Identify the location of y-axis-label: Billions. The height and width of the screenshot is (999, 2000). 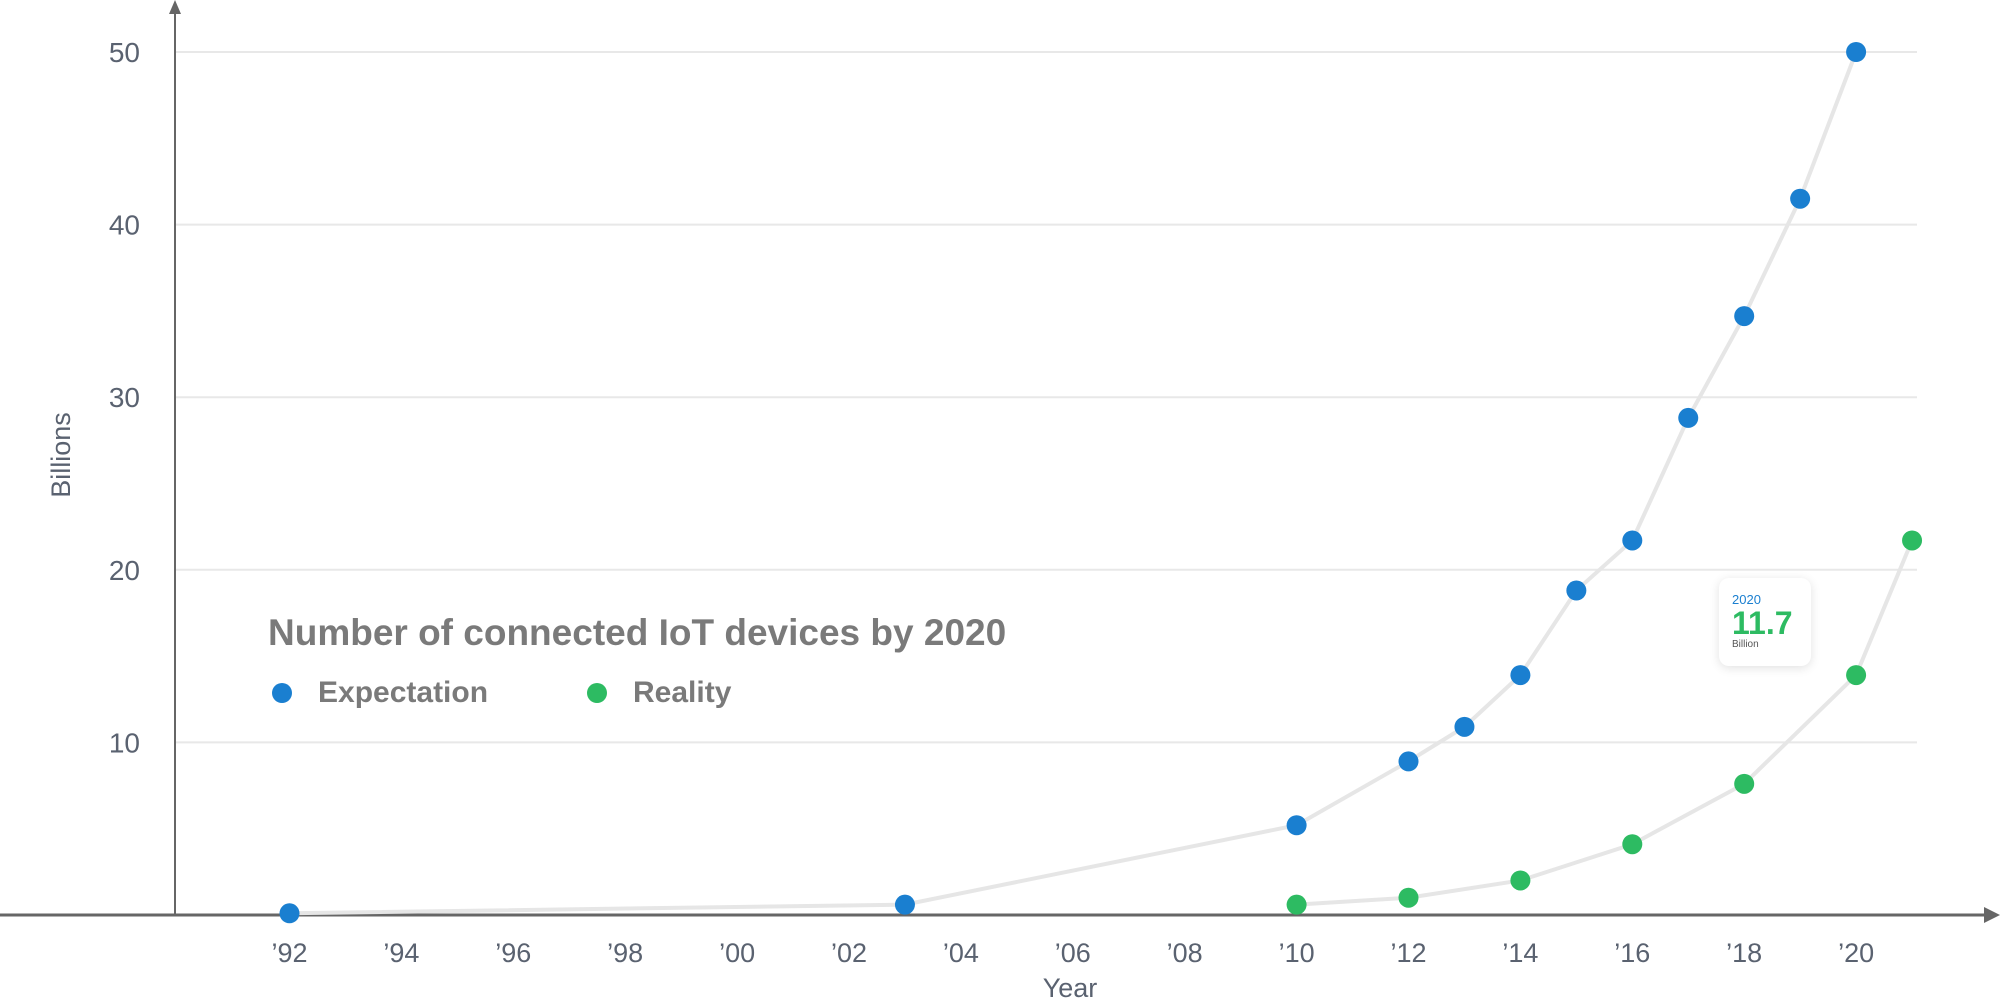
(61, 455).